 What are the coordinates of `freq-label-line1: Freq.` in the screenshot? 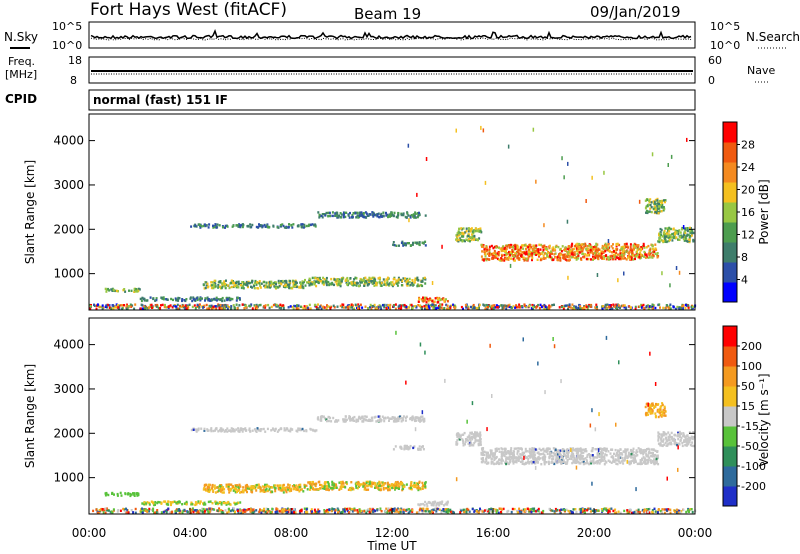 It's located at (21, 61).